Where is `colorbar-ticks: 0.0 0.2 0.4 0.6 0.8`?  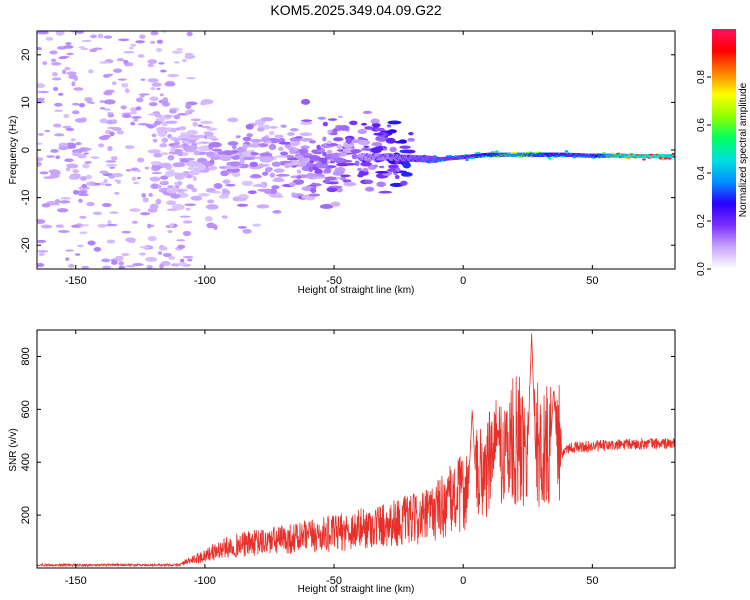 colorbar-ticks: 0.0 0.2 0.4 0.6 0.8 is located at coordinates (703, 173).